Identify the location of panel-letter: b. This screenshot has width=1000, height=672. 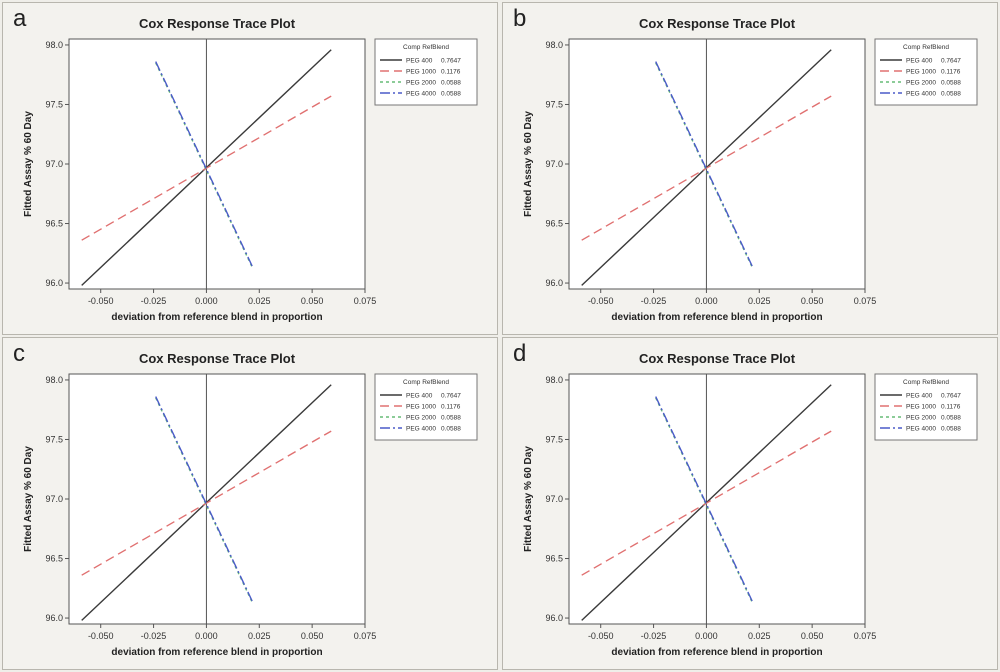
(520, 18).